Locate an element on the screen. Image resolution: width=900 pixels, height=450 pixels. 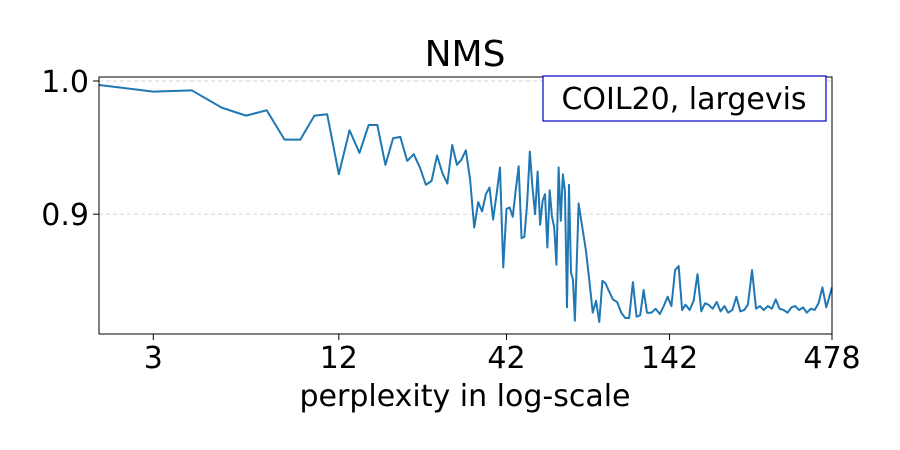
annotation-box: COIL20, largevis is located at coordinates (684, 98).